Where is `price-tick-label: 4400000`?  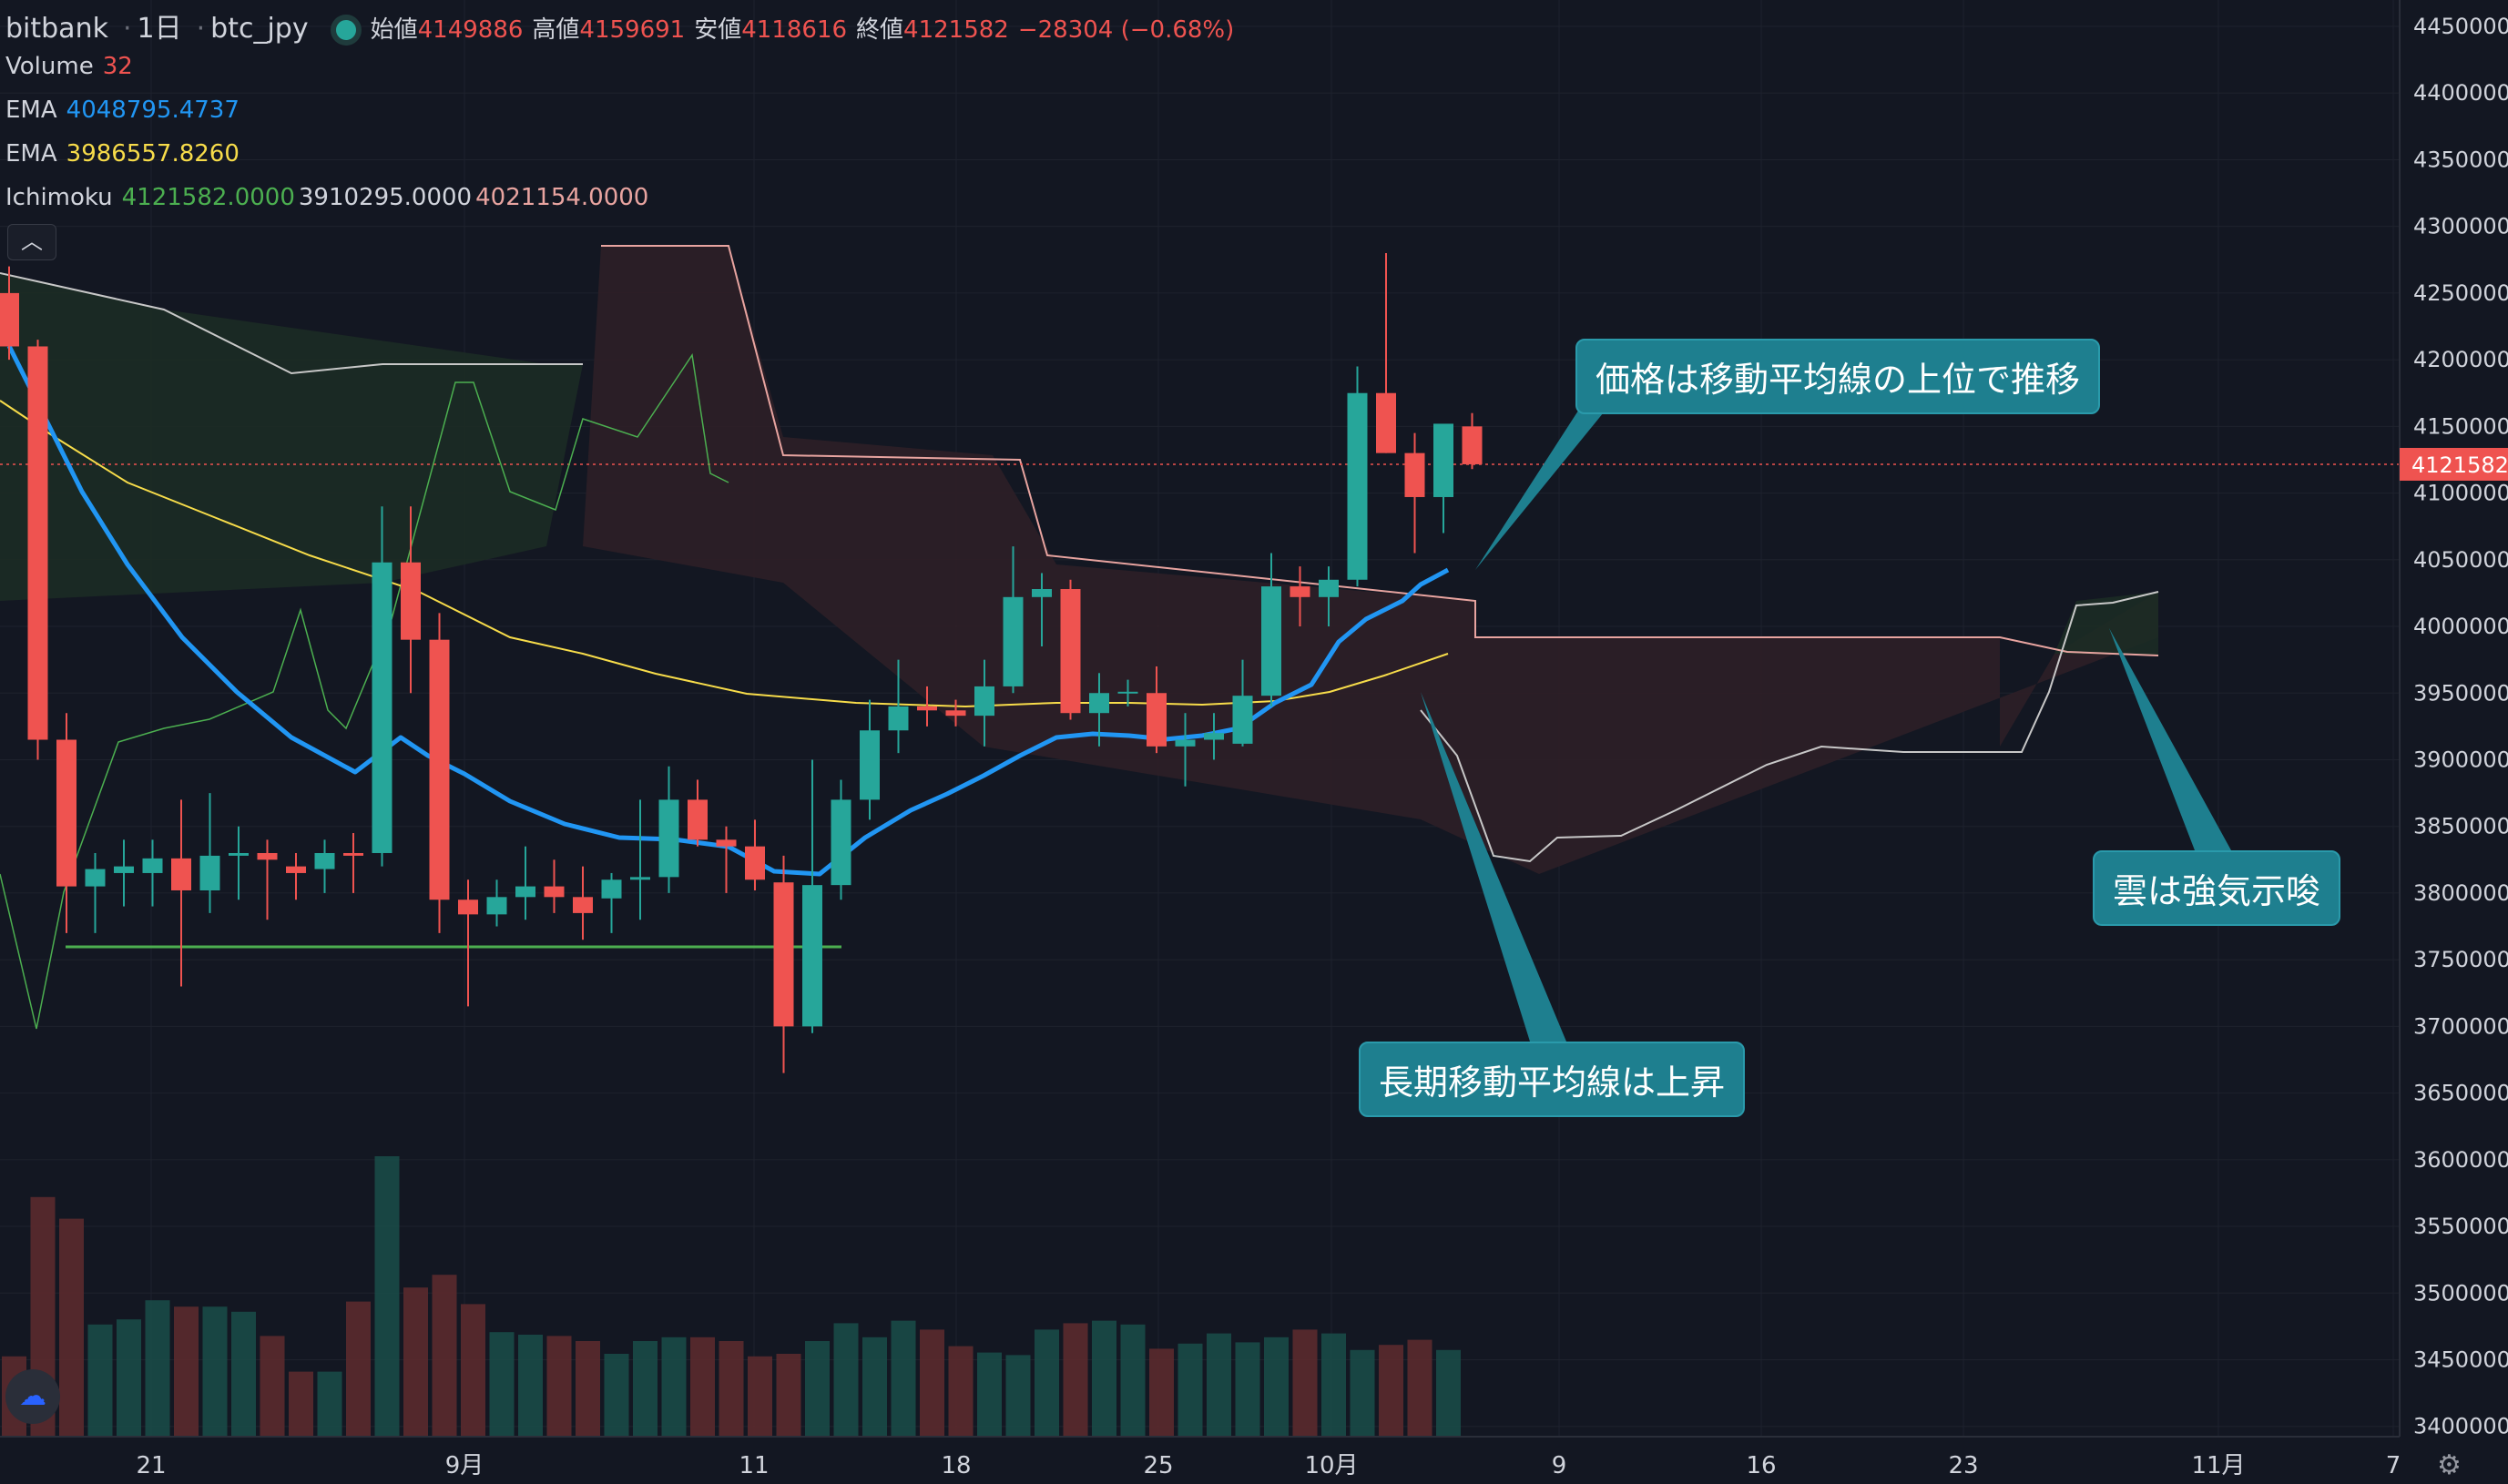
price-tick-label: 4400000 is located at coordinates (2460, 93).